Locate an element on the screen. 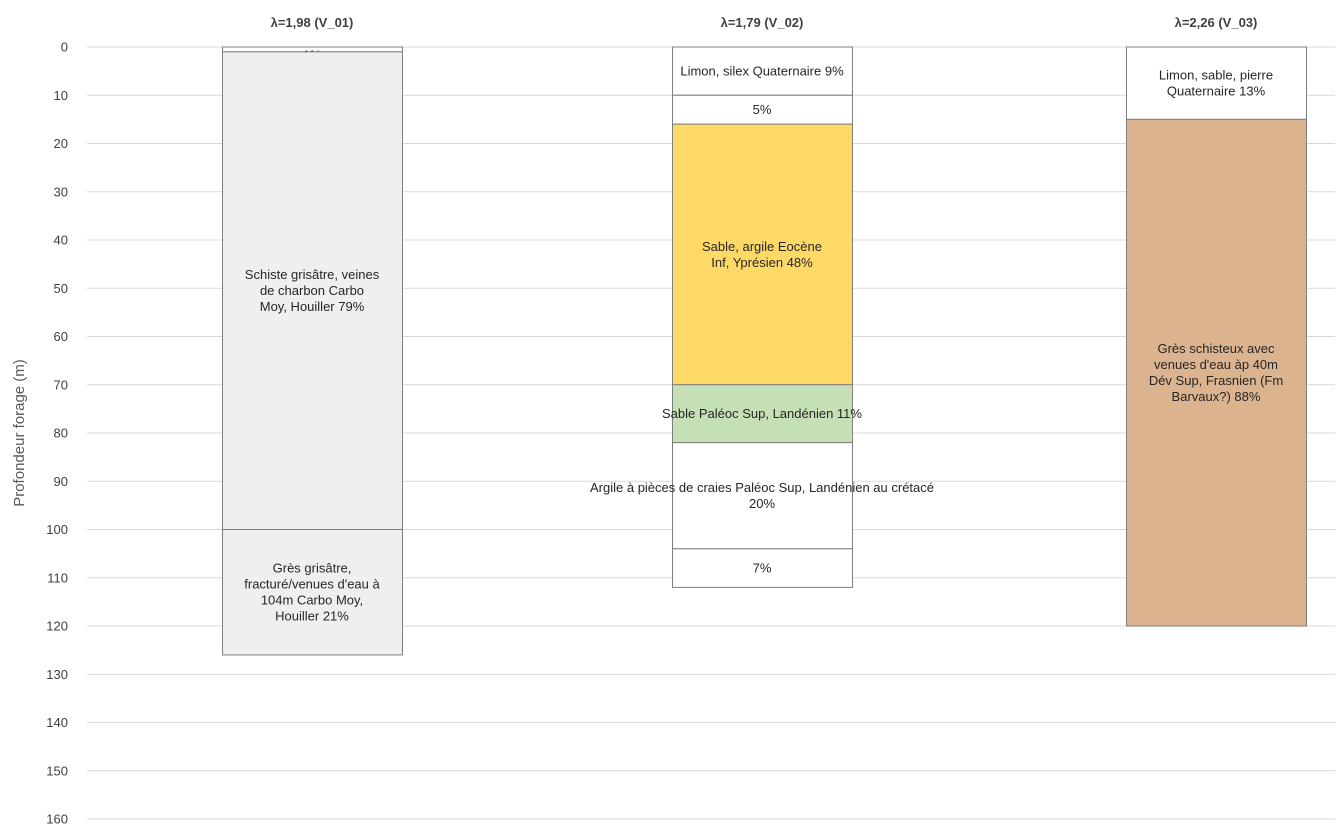  layer-label: fracturé/venues d'eau à is located at coordinates (312, 584).